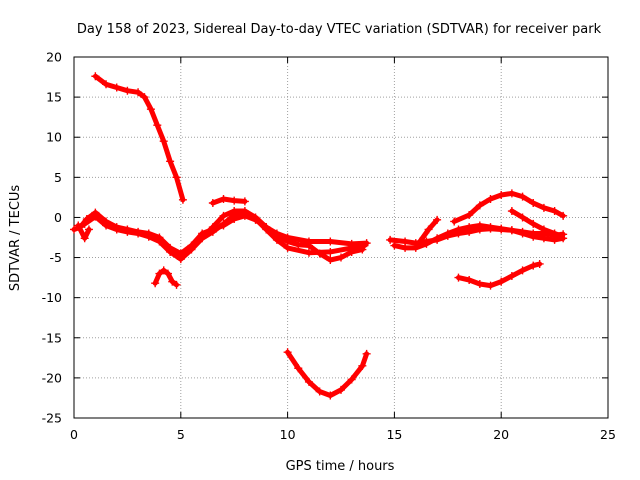 The width and height of the screenshot is (640, 480). What do you see at coordinates (54, 137) in the screenshot?
I see `y-tick-label: 10` at bounding box center [54, 137].